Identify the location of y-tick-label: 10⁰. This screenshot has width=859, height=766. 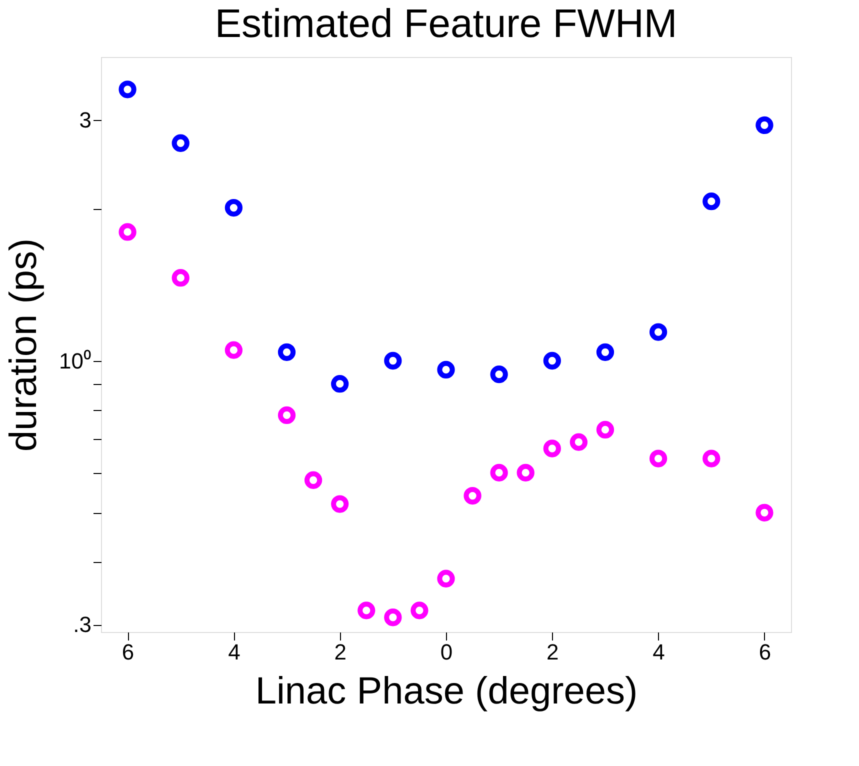
(75, 361).